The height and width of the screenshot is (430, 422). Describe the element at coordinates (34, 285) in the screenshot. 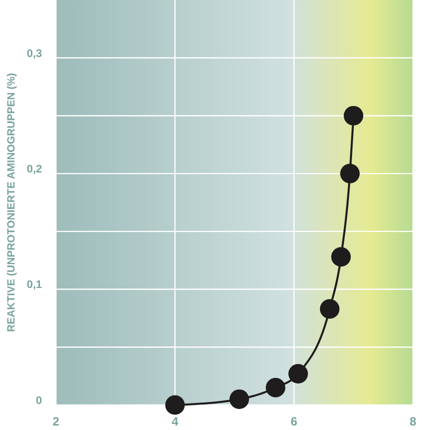

I see `y-tick-label: 0,1` at that location.